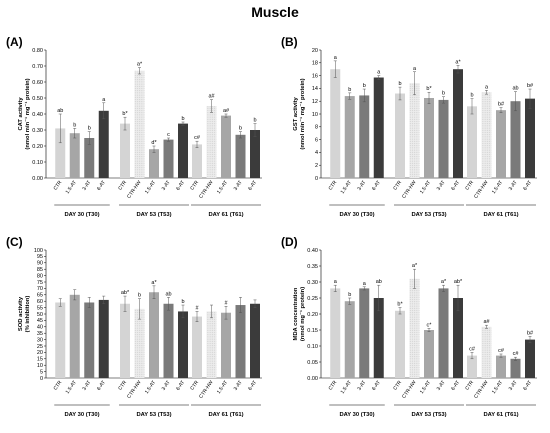 Image resolution: width=550 pixels, height=433 pixels. I want to click on bar-day-61-t61-3-at, so click(240, 341).